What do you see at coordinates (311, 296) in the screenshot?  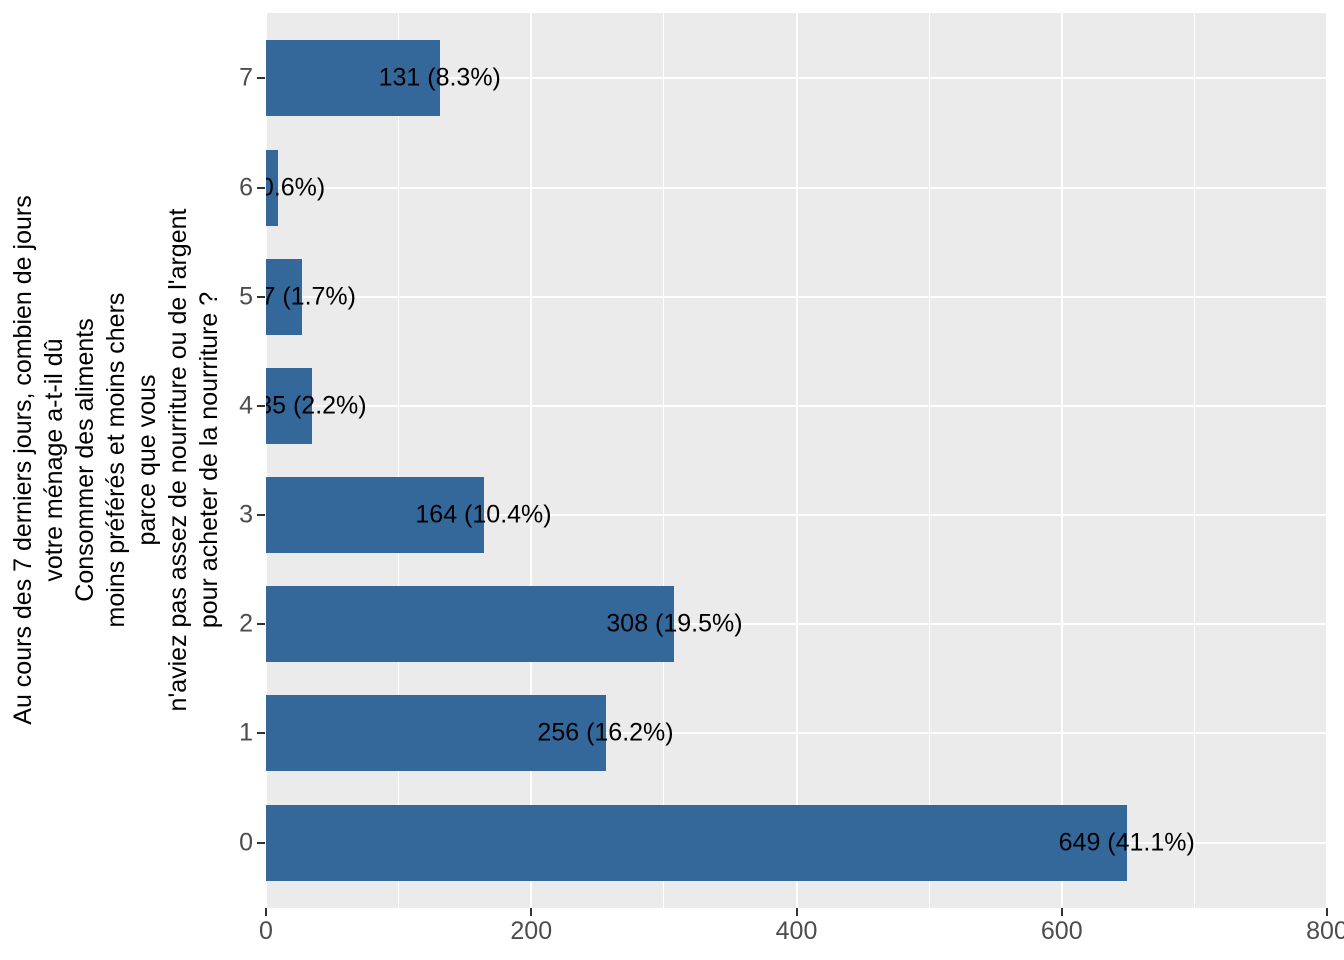 I see `bar-value-label: 27 (1.7%)` at bounding box center [311, 296].